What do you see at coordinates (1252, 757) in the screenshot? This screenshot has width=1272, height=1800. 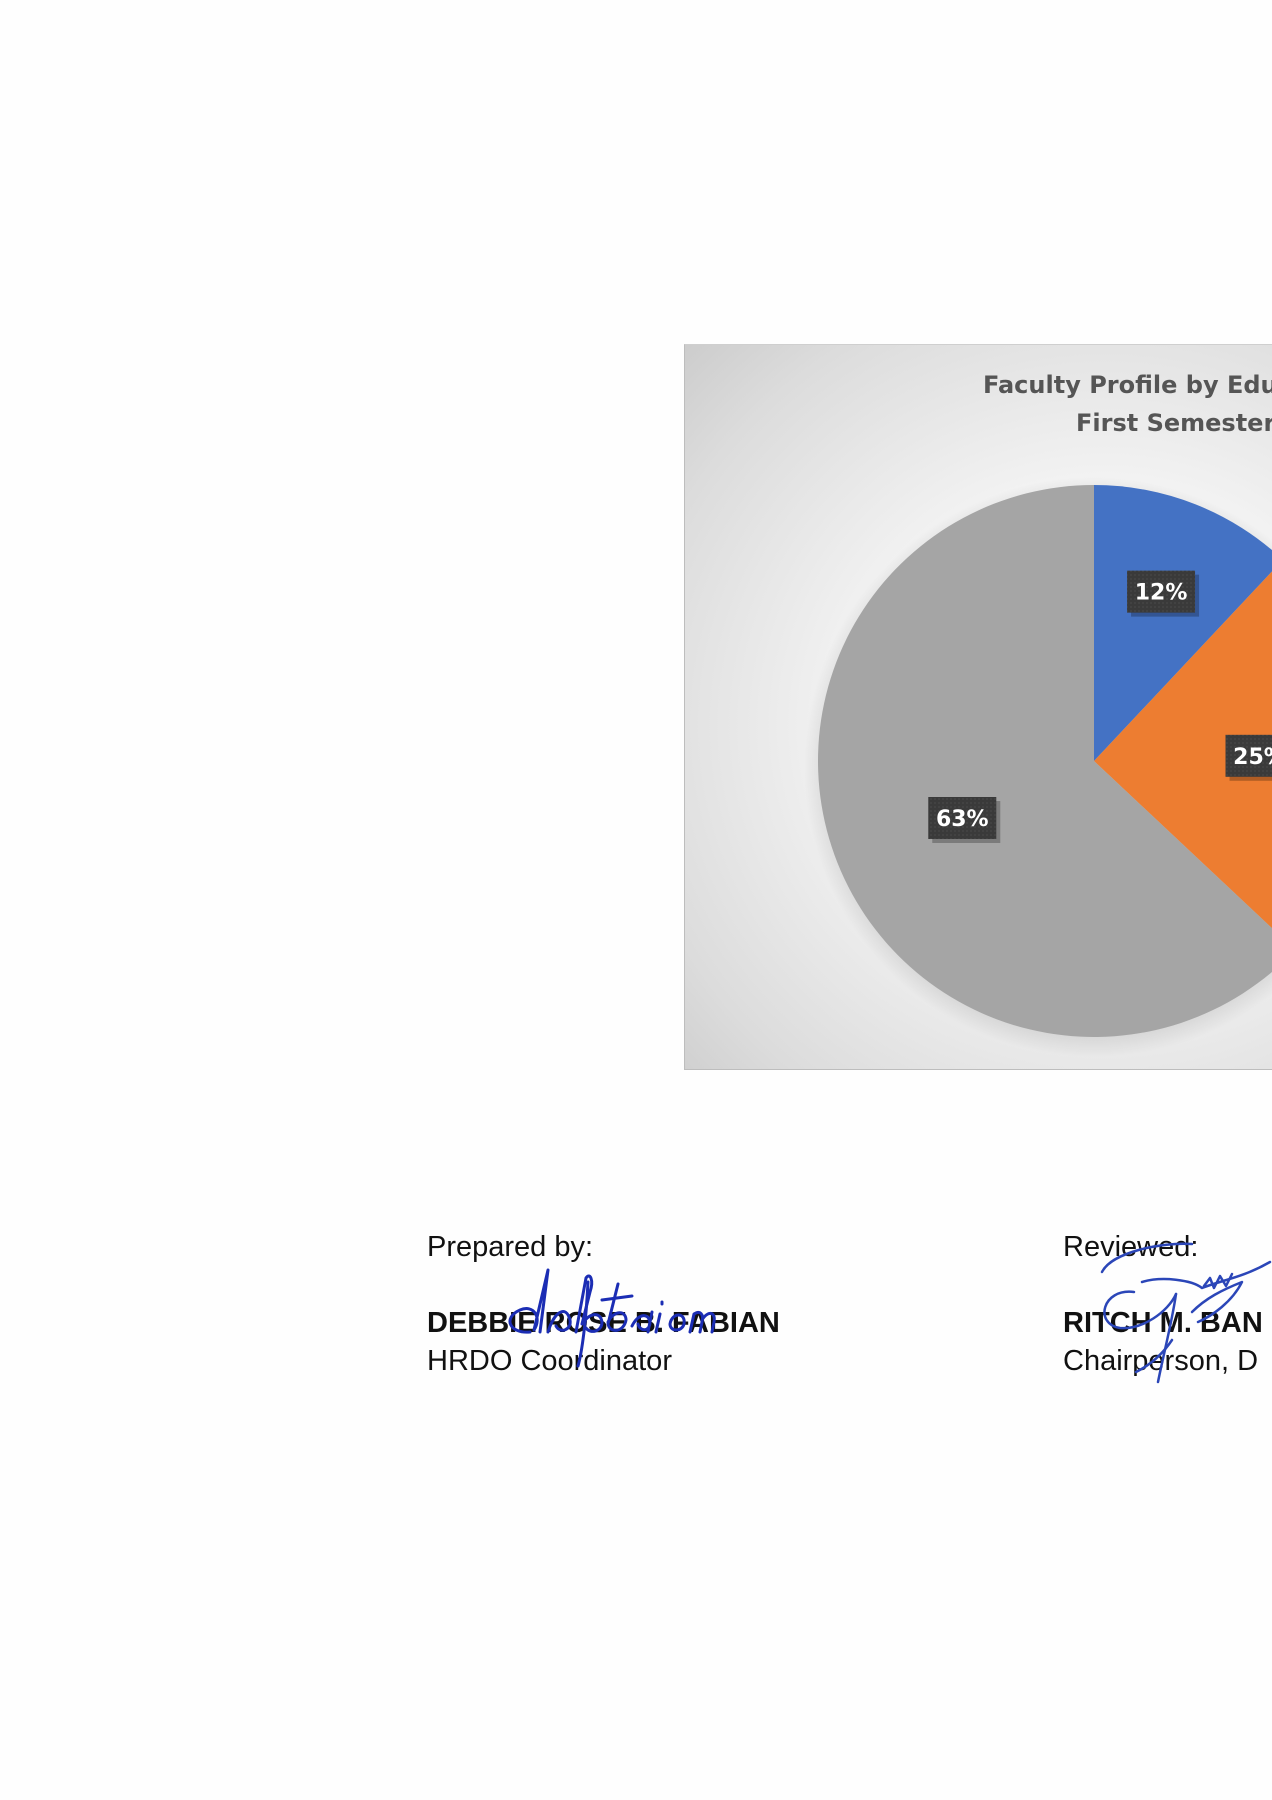 I see `data-label-text-2: 25%` at bounding box center [1252, 757].